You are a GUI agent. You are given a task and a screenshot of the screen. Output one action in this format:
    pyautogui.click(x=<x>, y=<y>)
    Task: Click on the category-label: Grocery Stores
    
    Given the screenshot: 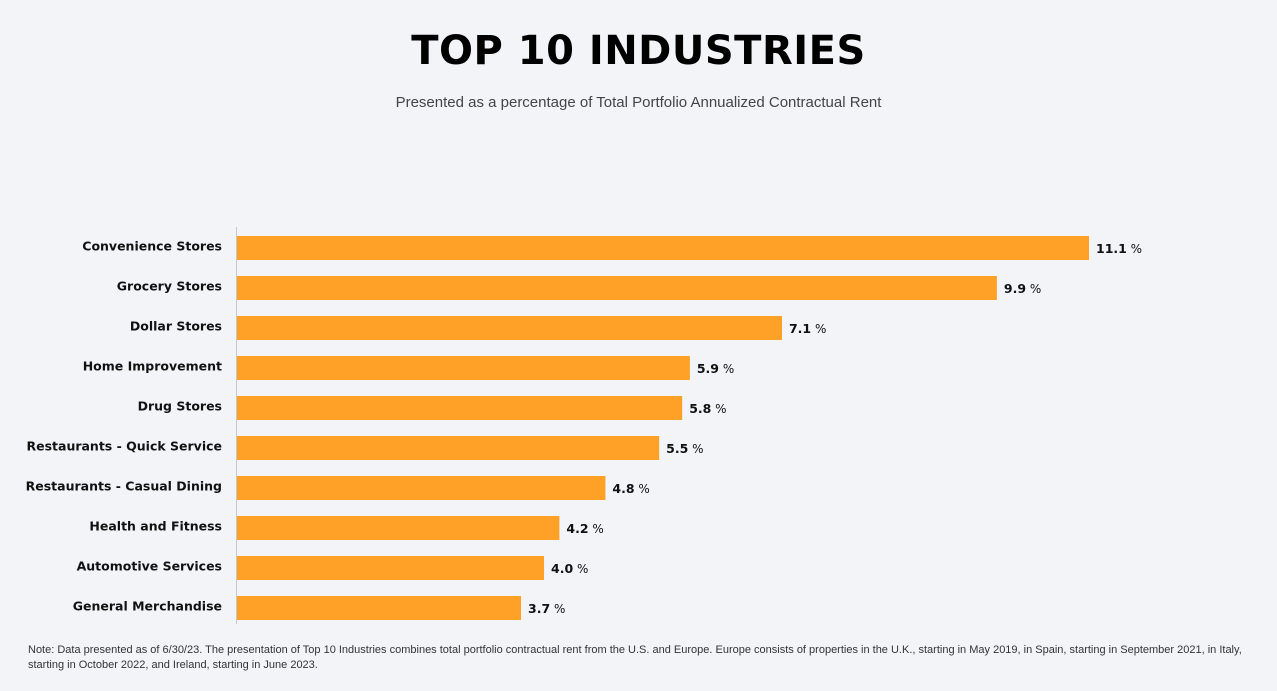 What is the action you would take?
    pyautogui.click(x=169, y=286)
    